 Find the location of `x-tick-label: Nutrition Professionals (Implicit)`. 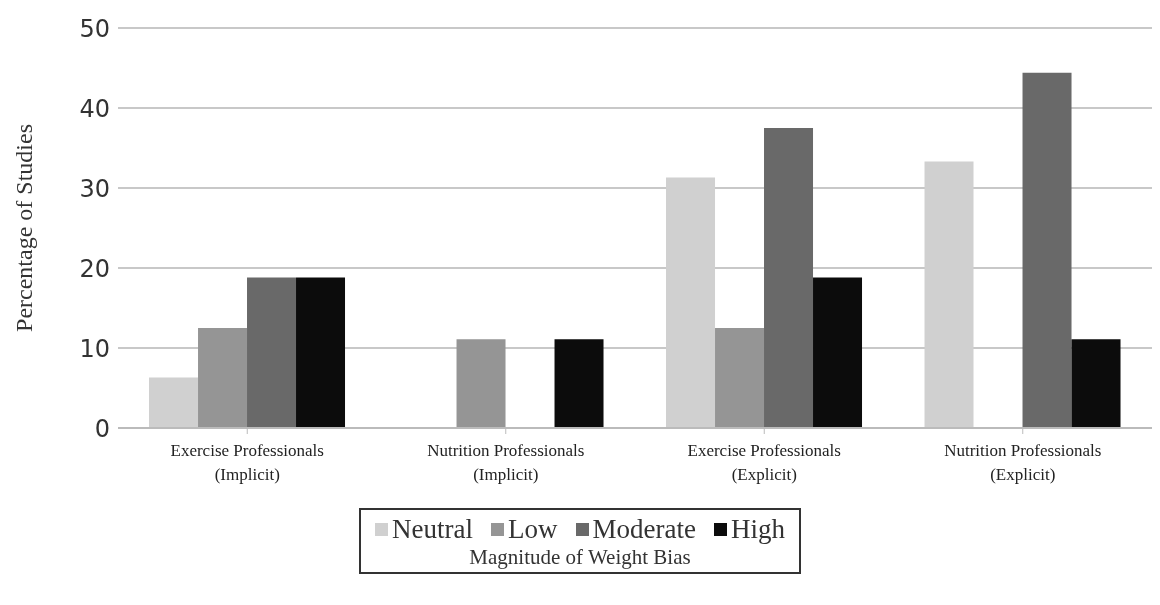

x-tick-label: Nutrition Professionals (Implicit) is located at coordinates (506, 462).